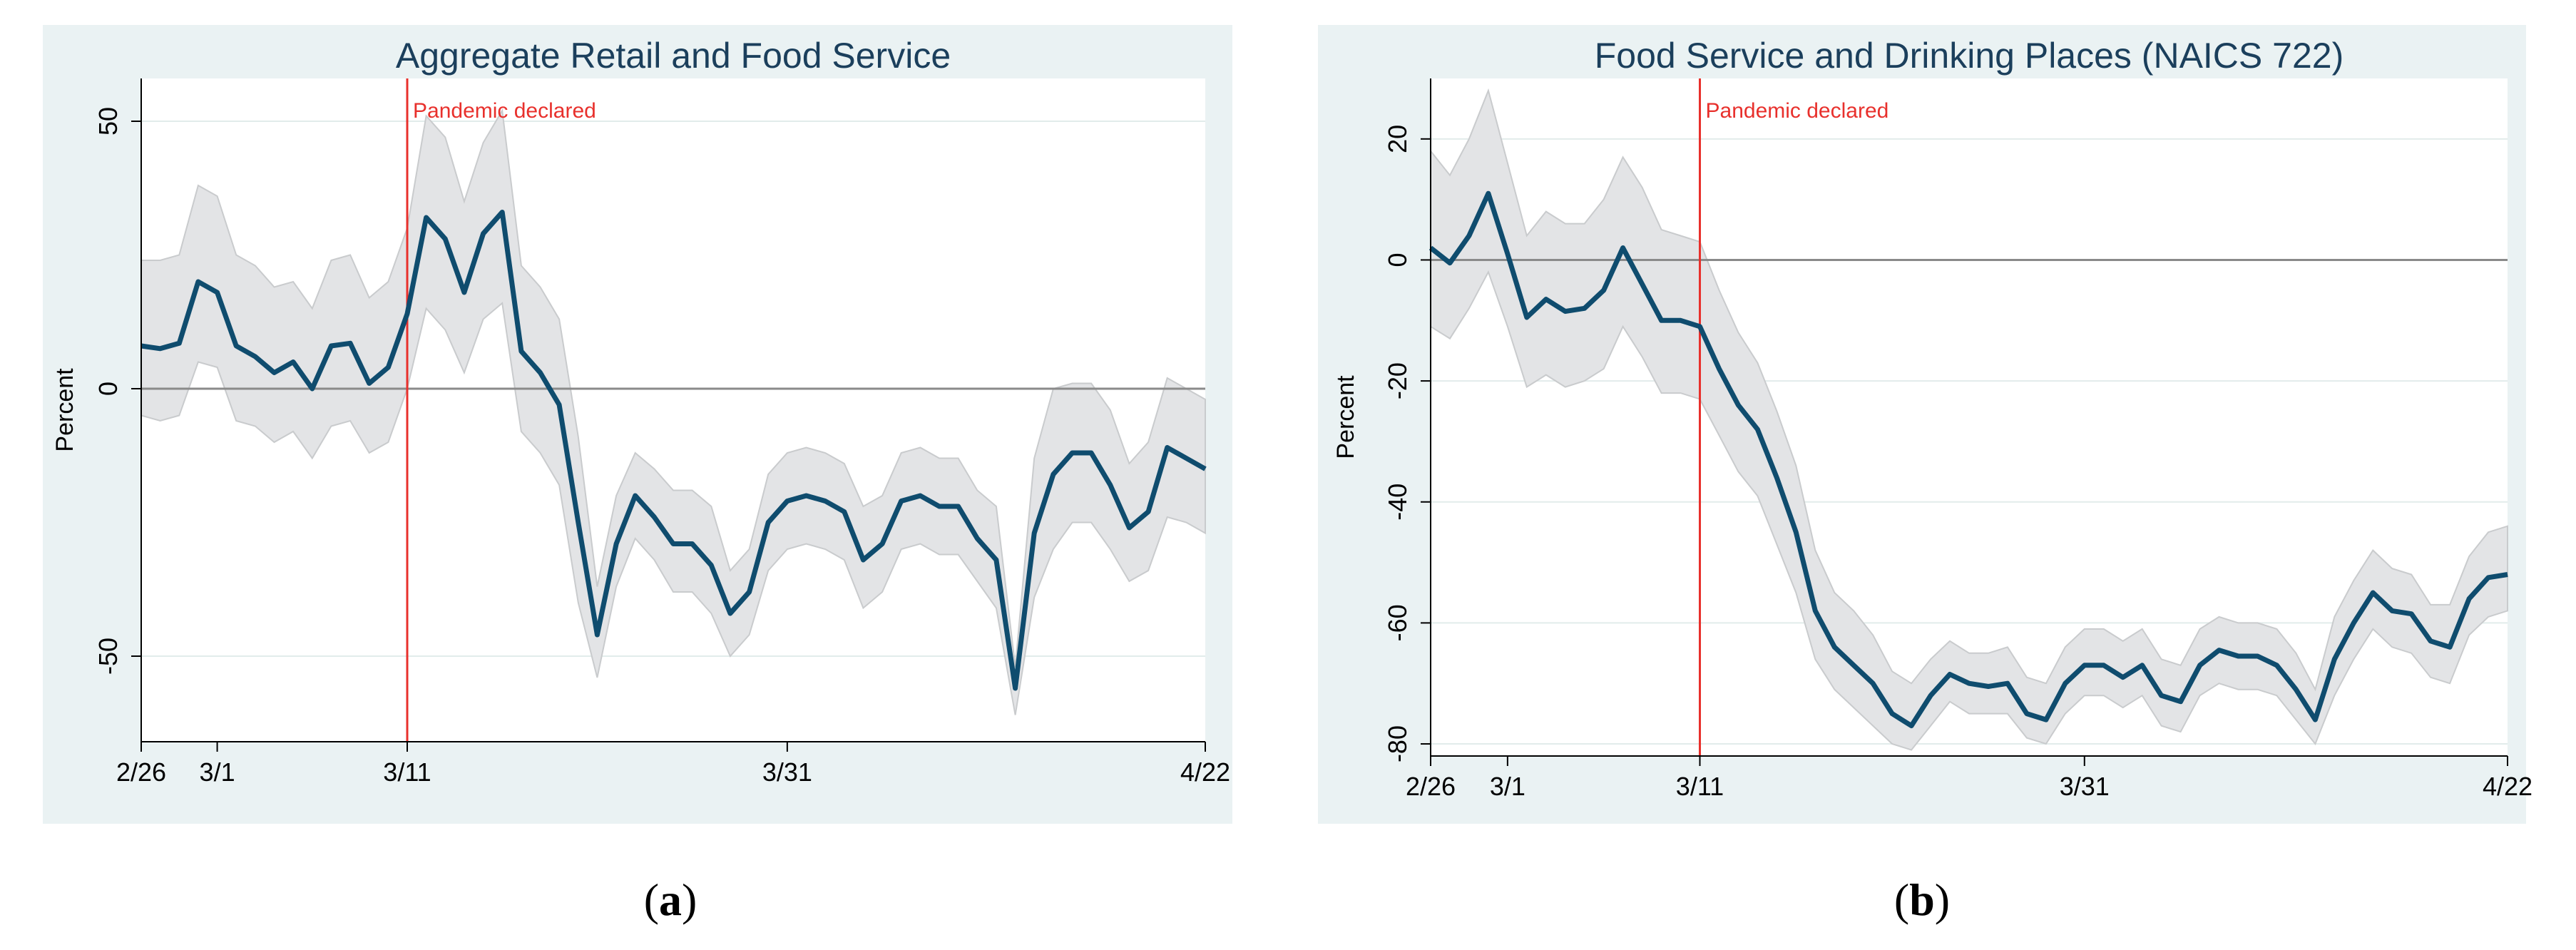 The height and width of the screenshot is (950, 2576). Describe the element at coordinates (673, 56) in the screenshot. I see `chart-title: Aggregate Retail and Food Service` at that location.